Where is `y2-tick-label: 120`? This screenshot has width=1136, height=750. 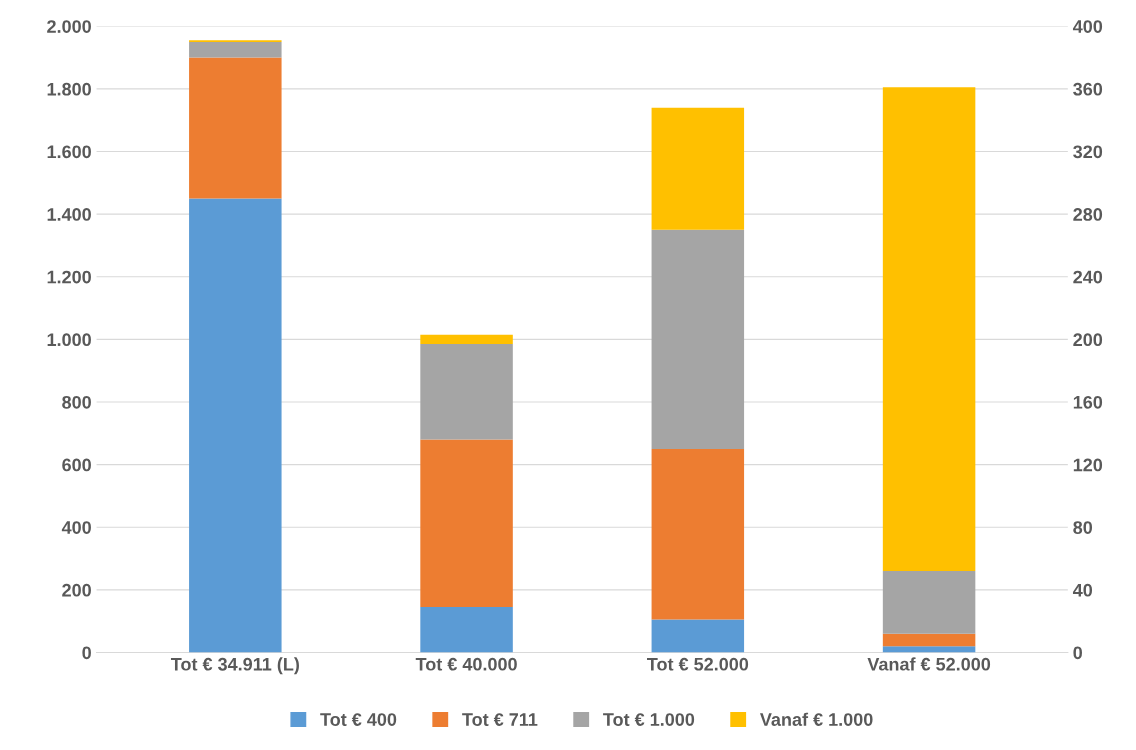 y2-tick-label: 120 is located at coordinates (1088, 465).